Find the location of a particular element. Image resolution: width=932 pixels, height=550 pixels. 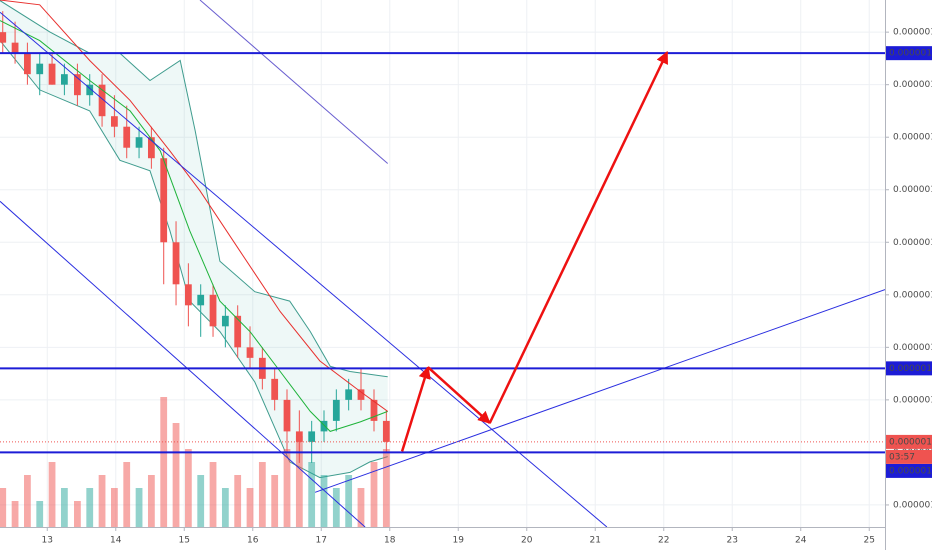

x-tick-label: 25 is located at coordinates (869, 541).